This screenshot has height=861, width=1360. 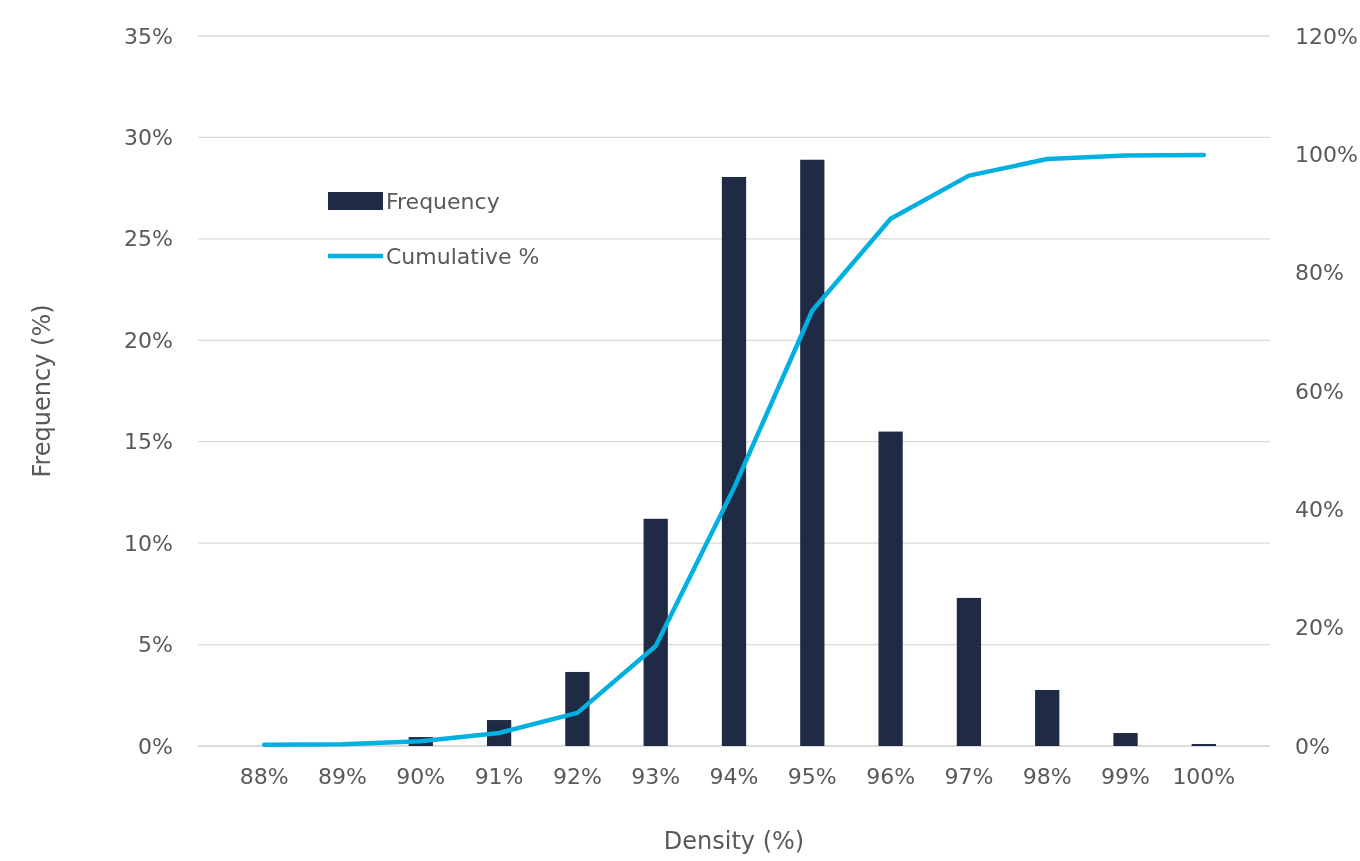 I want to click on x-tick-label: 90%, so click(x=421, y=776).